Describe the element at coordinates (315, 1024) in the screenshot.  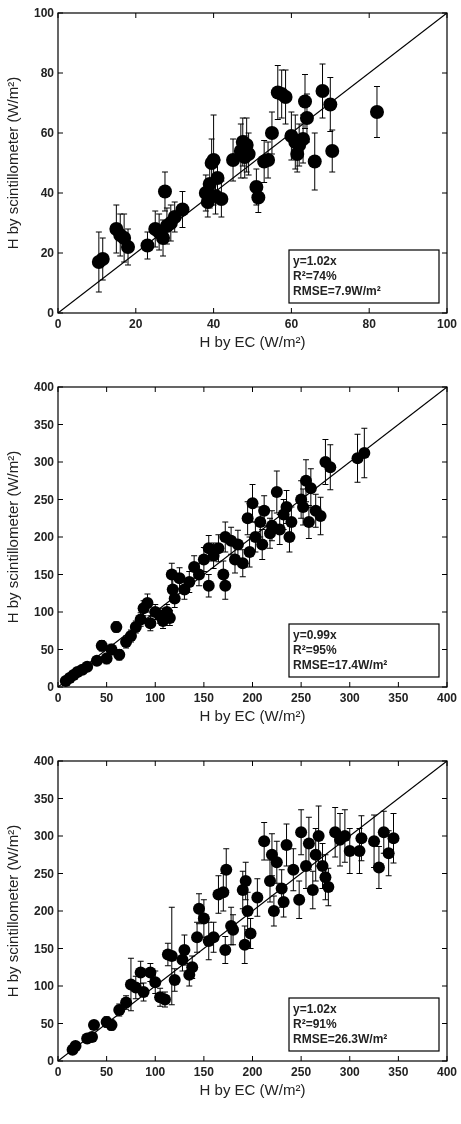
I see `annotation: R²=91%` at that location.